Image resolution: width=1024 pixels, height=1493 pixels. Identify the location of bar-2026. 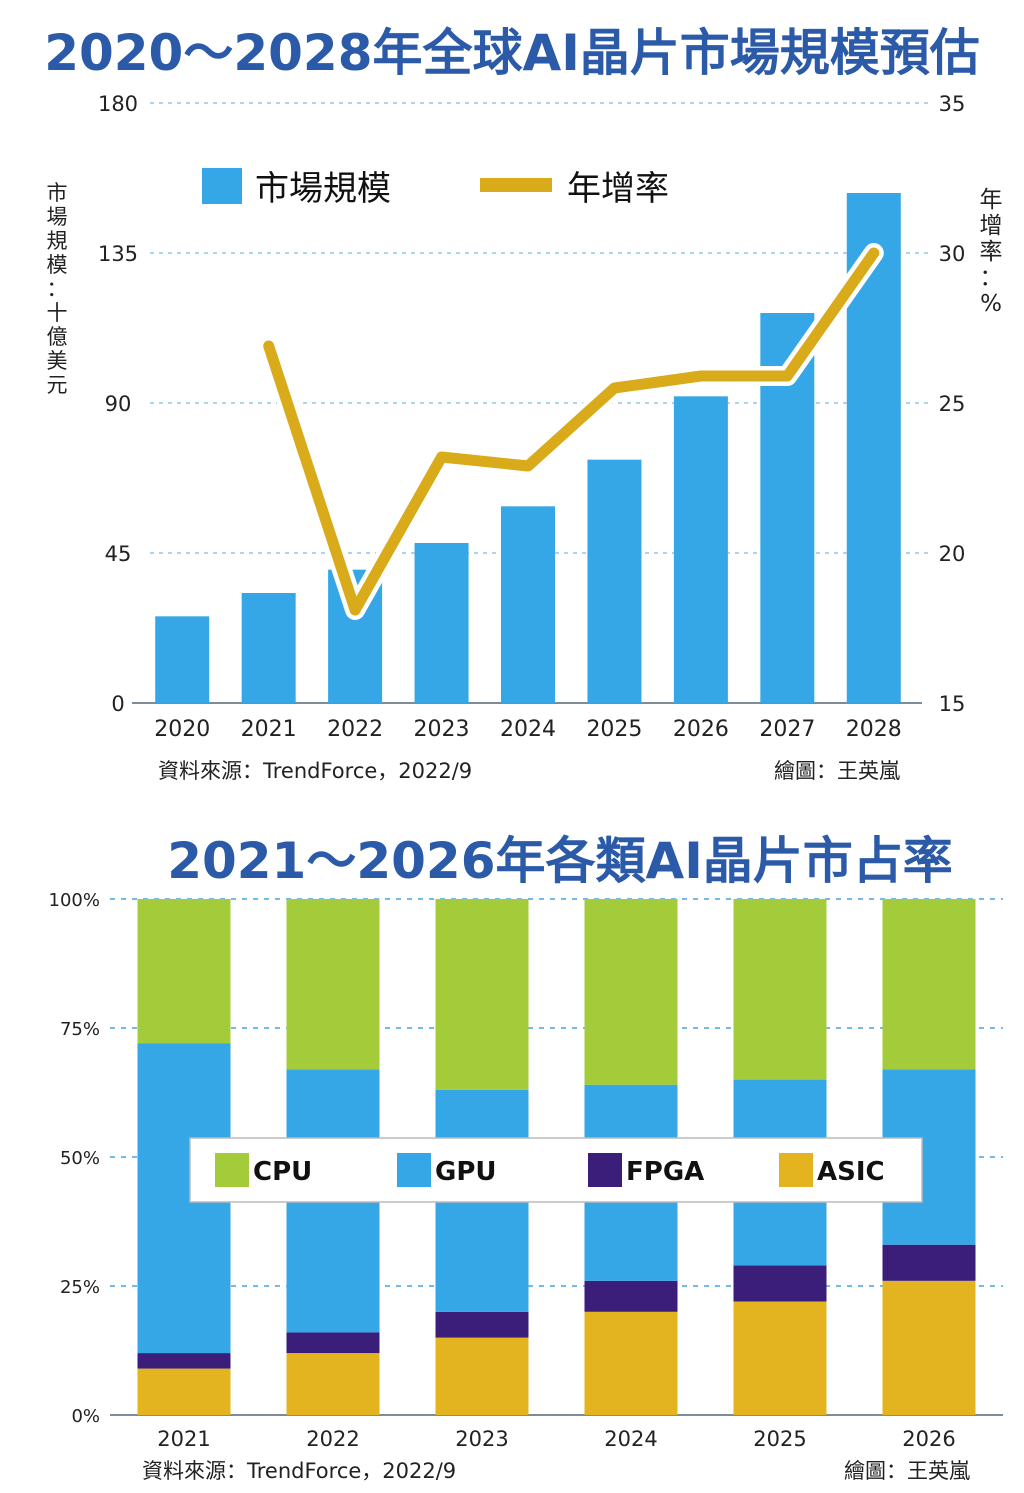
(700, 549).